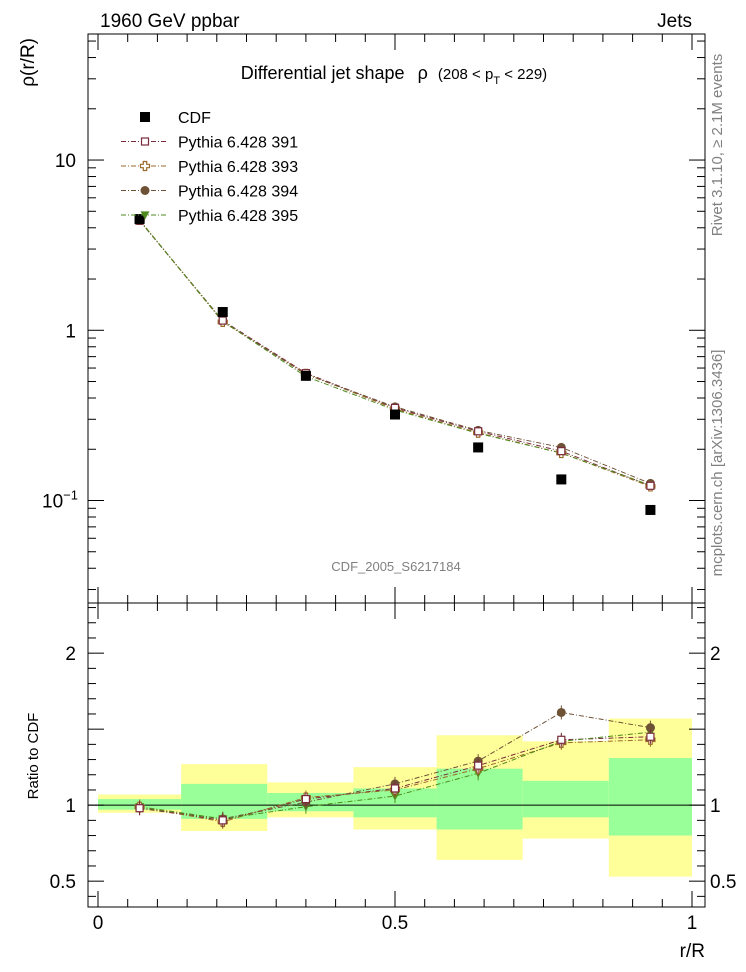 This screenshot has width=746, height=972. What do you see at coordinates (692, 951) in the screenshot?
I see `x-axis-label: r/R` at bounding box center [692, 951].